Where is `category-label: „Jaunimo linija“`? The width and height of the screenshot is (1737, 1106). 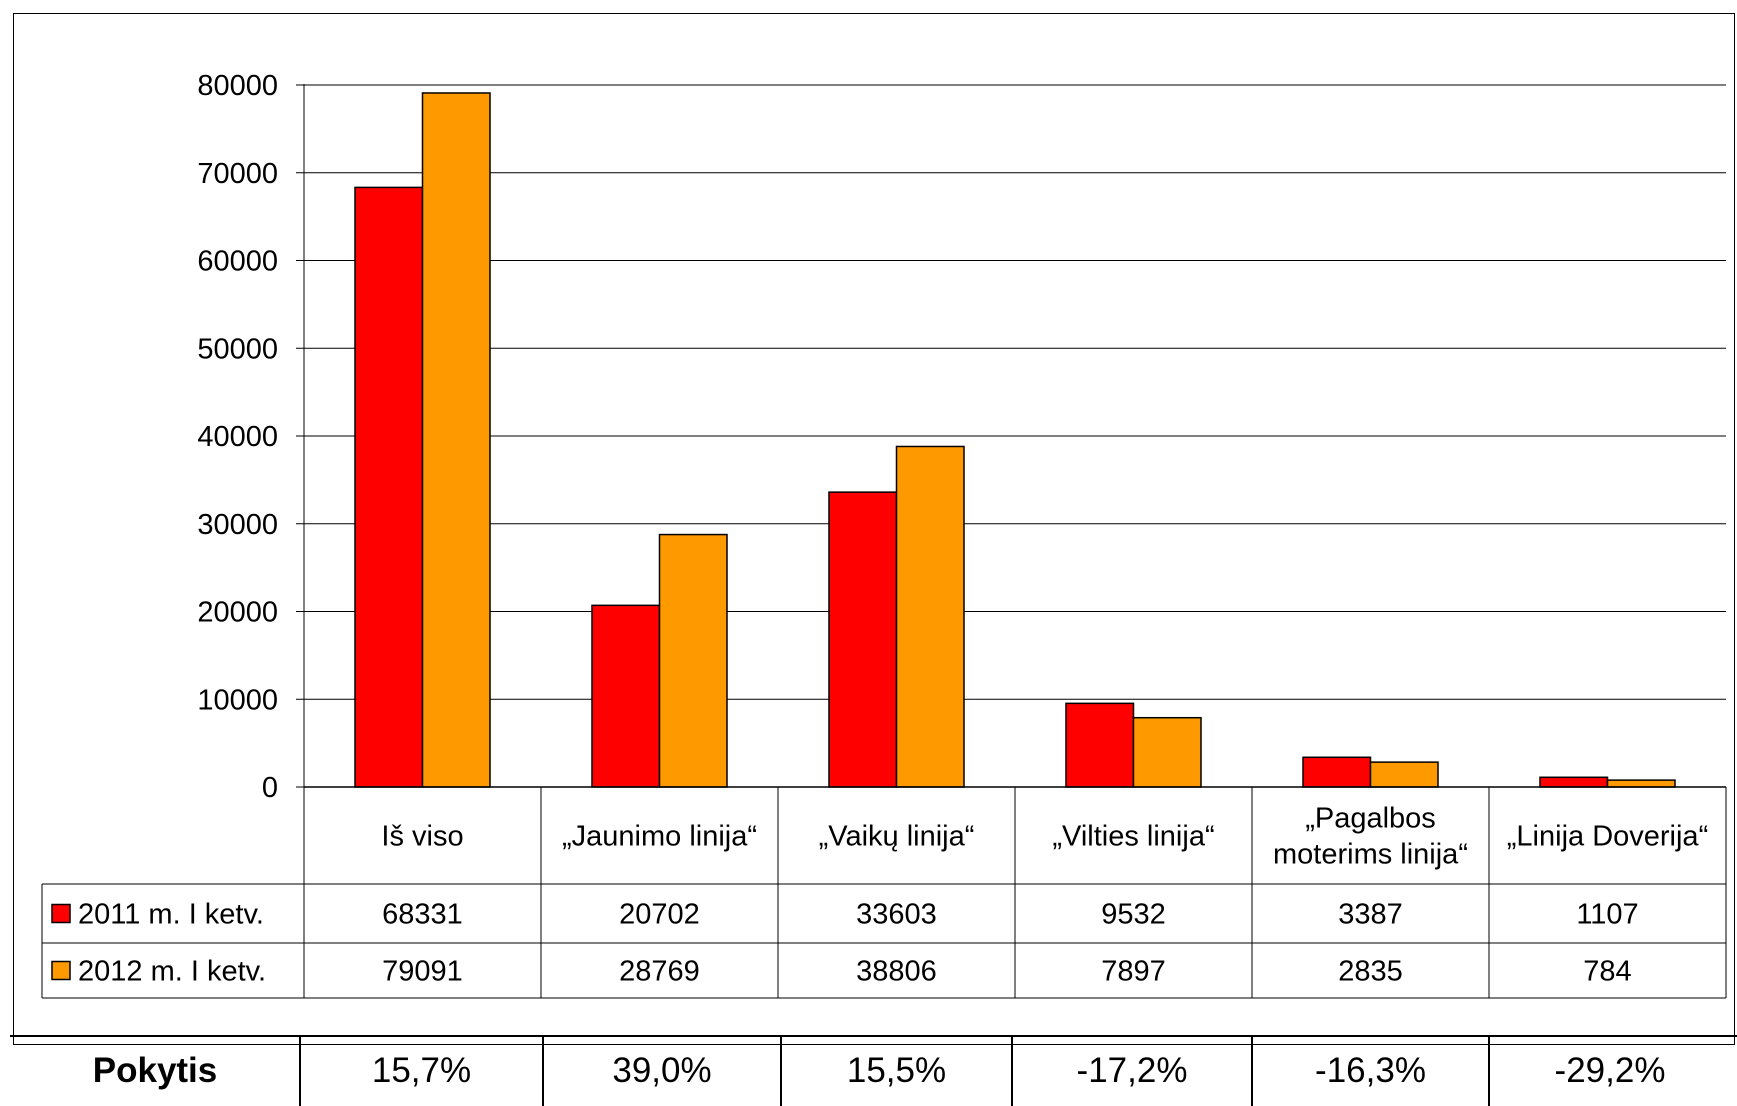
category-label: „Jaunimo linija“ is located at coordinates (659, 837).